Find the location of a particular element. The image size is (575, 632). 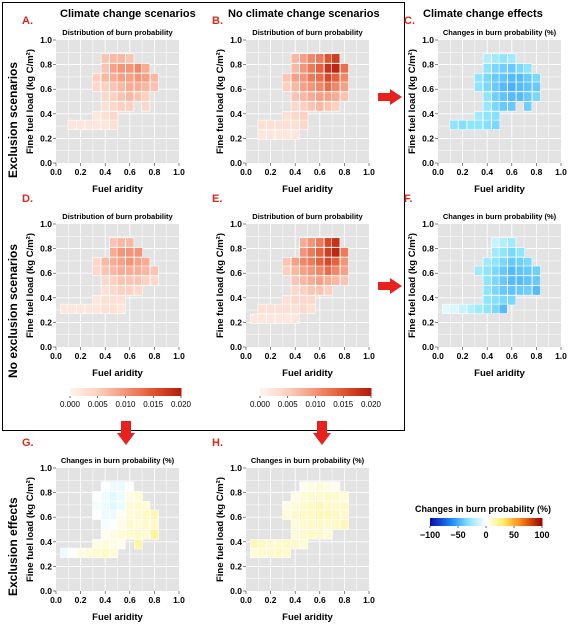

colorbar-tick-label: 0.015 is located at coordinates (153, 404).